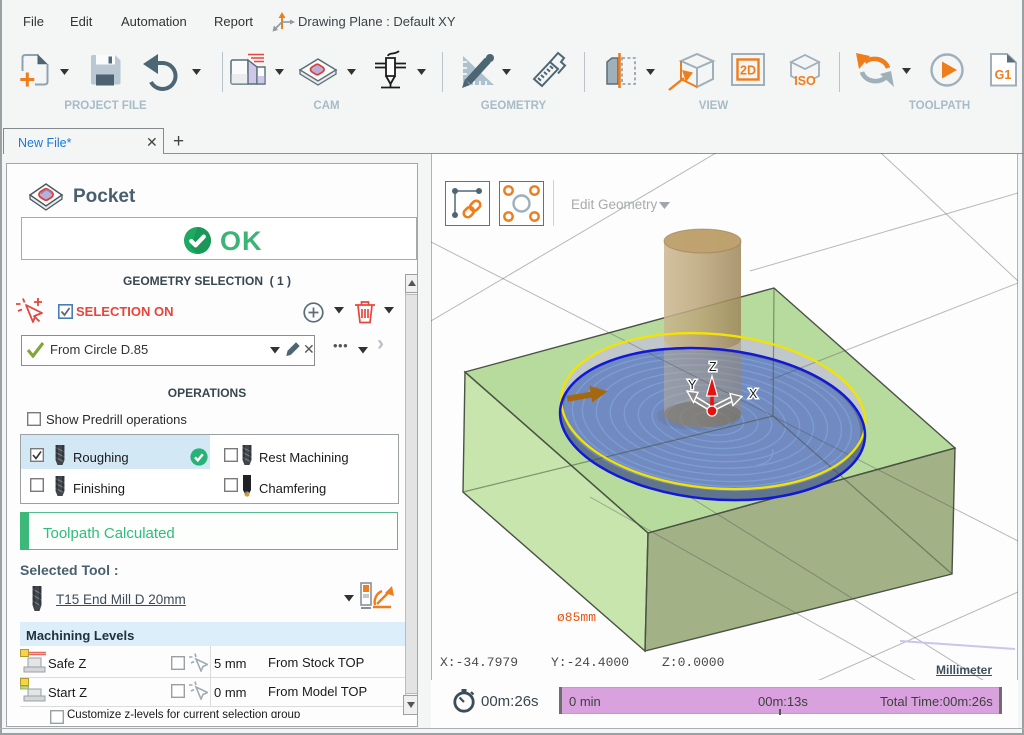 Image resolution: width=1024 pixels, height=735 pixels. What do you see at coordinates (805, 81) in the screenshot?
I see `svg-text: ISO` at bounding box center [805, 81].